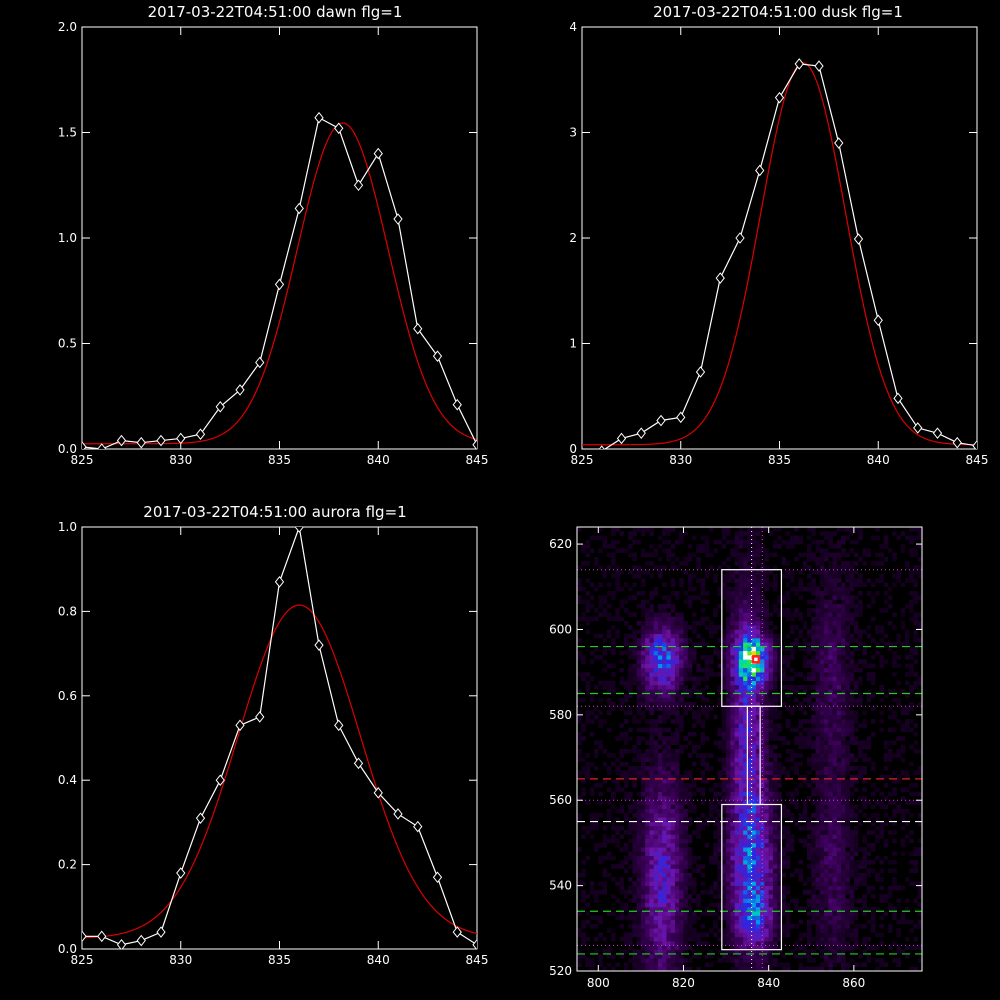 The width and height of the screenshot is (1000, 1000). What do you see at coordinates (937, 433) in the screenshot?
I see `data-point-marker` at bounding box center [937, 433].